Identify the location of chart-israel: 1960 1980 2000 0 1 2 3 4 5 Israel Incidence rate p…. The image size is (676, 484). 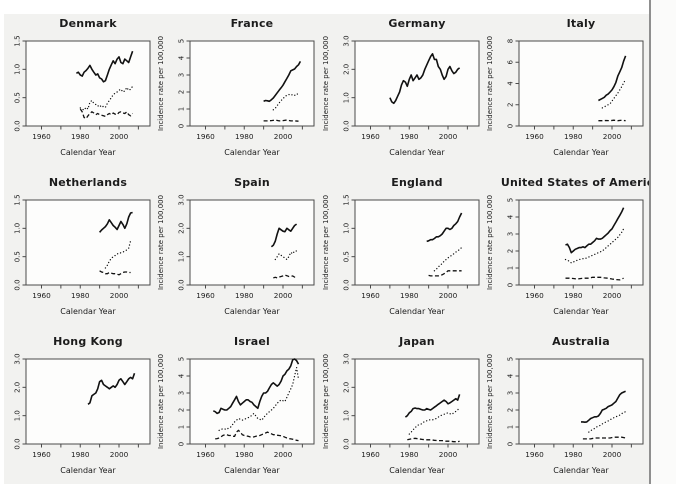
(236, 405).